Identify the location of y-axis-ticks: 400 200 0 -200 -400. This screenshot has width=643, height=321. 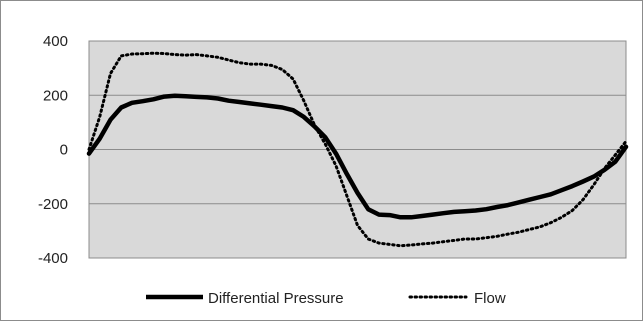
(53, 150).